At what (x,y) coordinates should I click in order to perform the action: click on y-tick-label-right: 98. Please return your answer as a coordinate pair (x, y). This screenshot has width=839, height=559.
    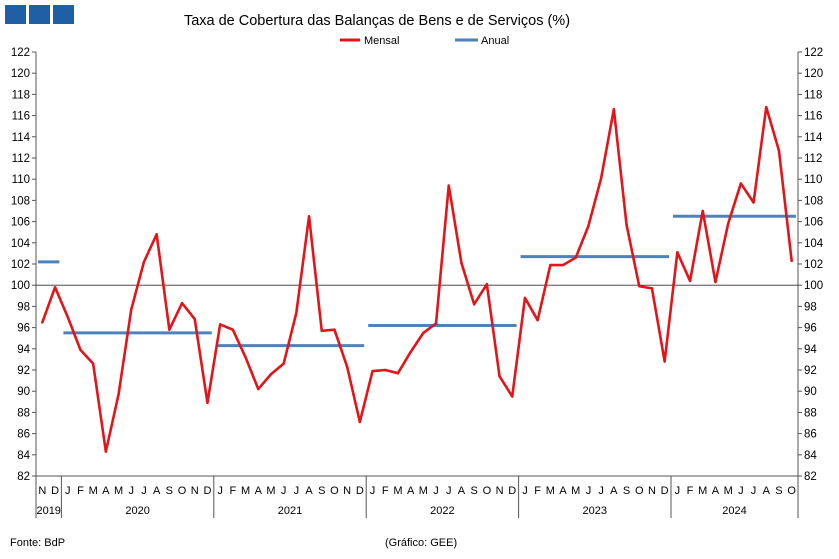
    Looking at the image, I should click on (810, 307).